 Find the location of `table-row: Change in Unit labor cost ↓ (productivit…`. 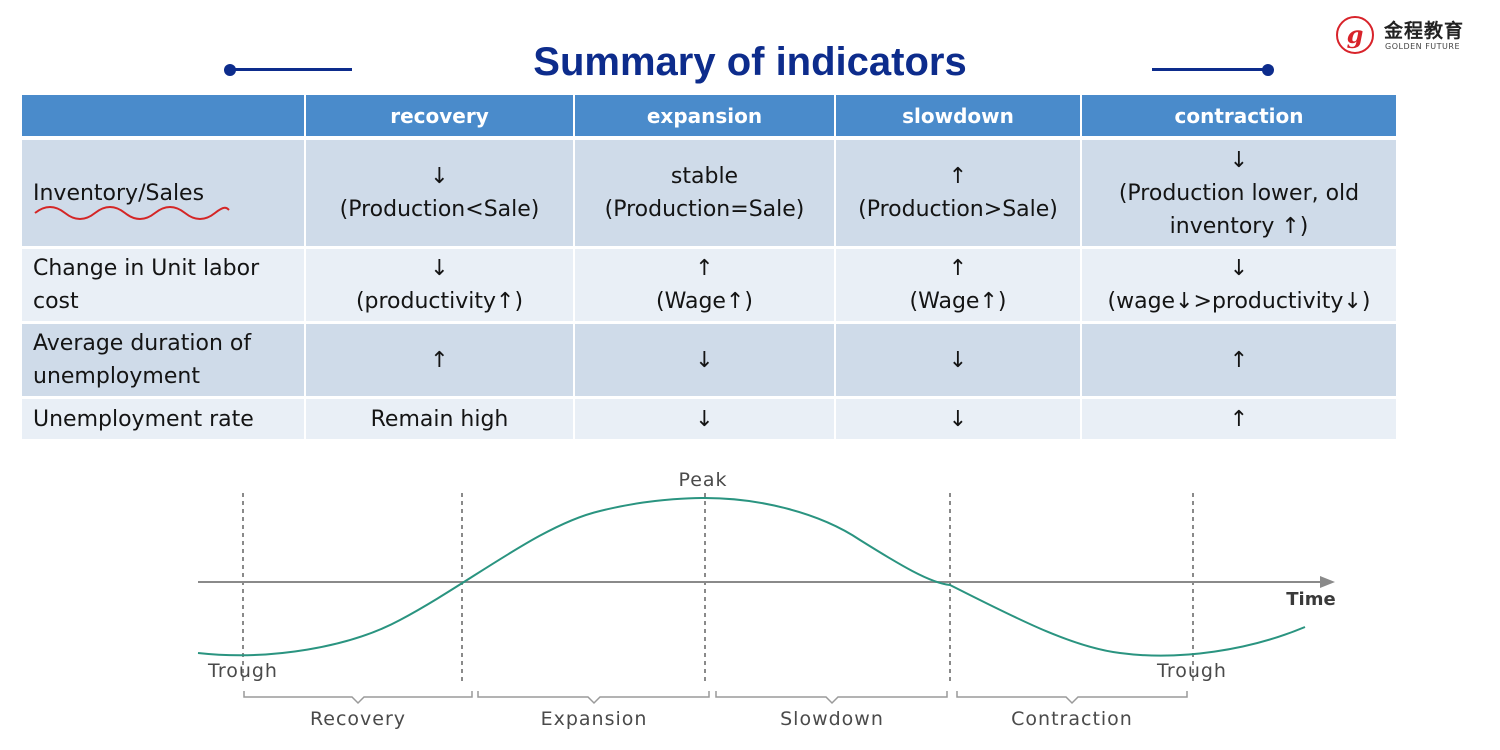

table-row: Change in Unit labor cost ↓ (productivit… is located at coordinates (710, 286).